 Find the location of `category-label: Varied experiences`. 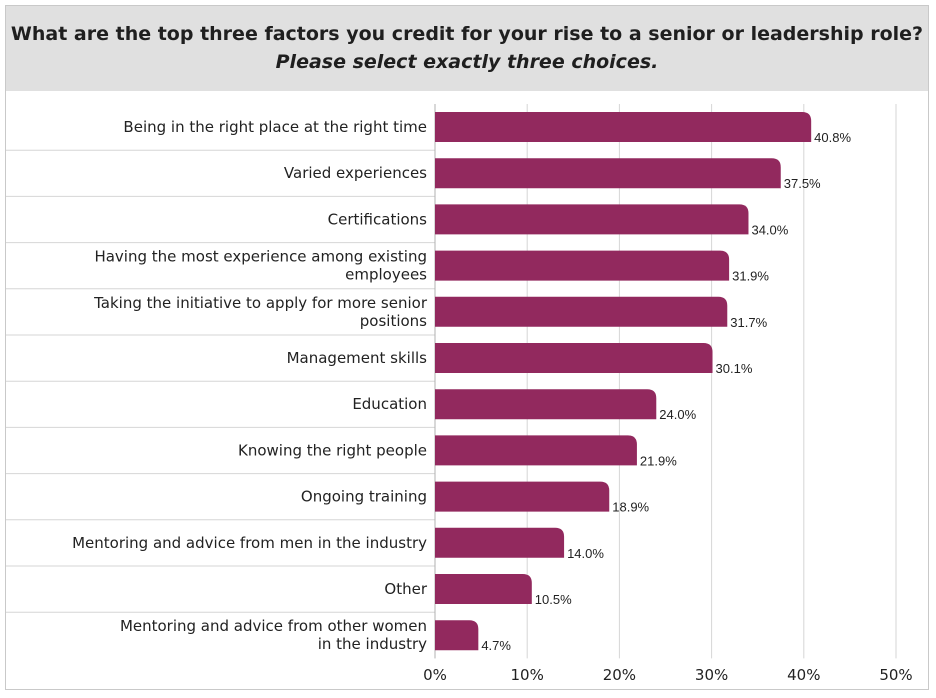

category-label: Varied experiences is located at coordinates (355, 173).